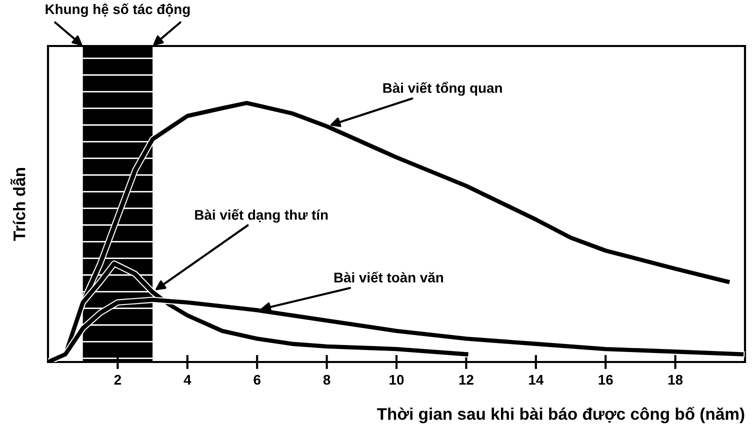 The width and height of the screenshot is (752, 429). I want to click on x-tick-label: 12, so click(466, 379).